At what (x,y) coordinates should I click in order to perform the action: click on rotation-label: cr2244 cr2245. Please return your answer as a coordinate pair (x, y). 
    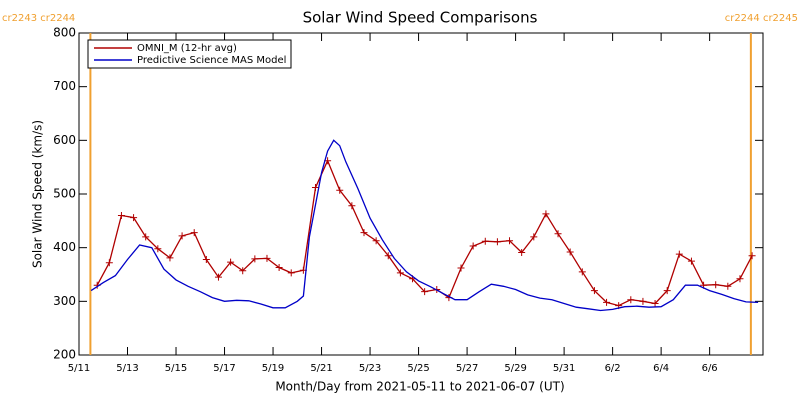
    Looking at the image, I should click on (761, 18).